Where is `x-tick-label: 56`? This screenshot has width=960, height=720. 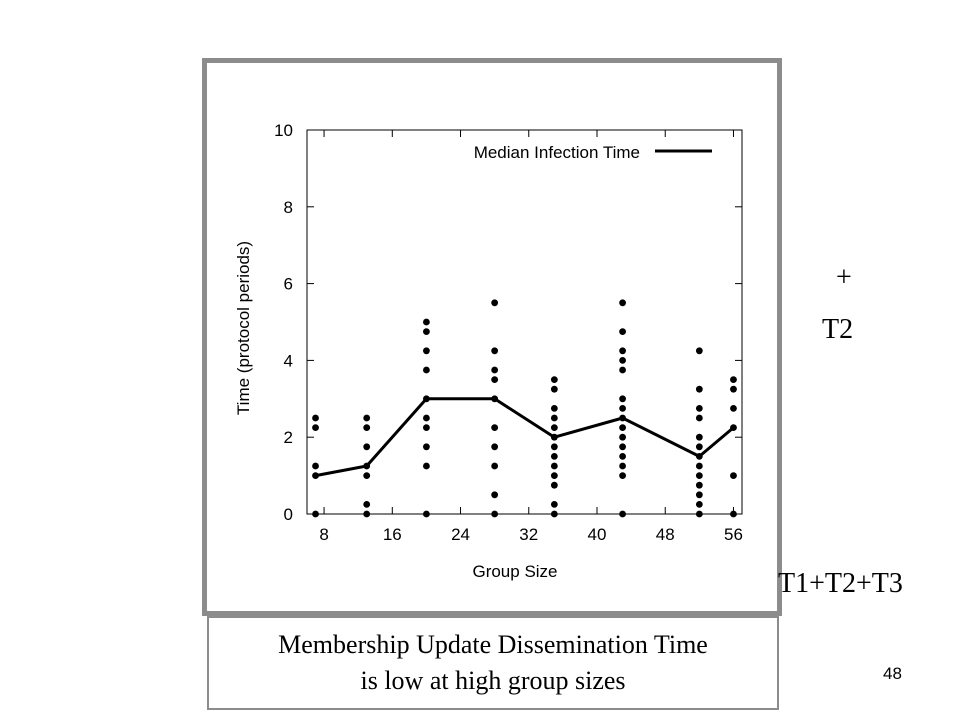 x-tick-label: 56 is located at coordinates (733, 534).